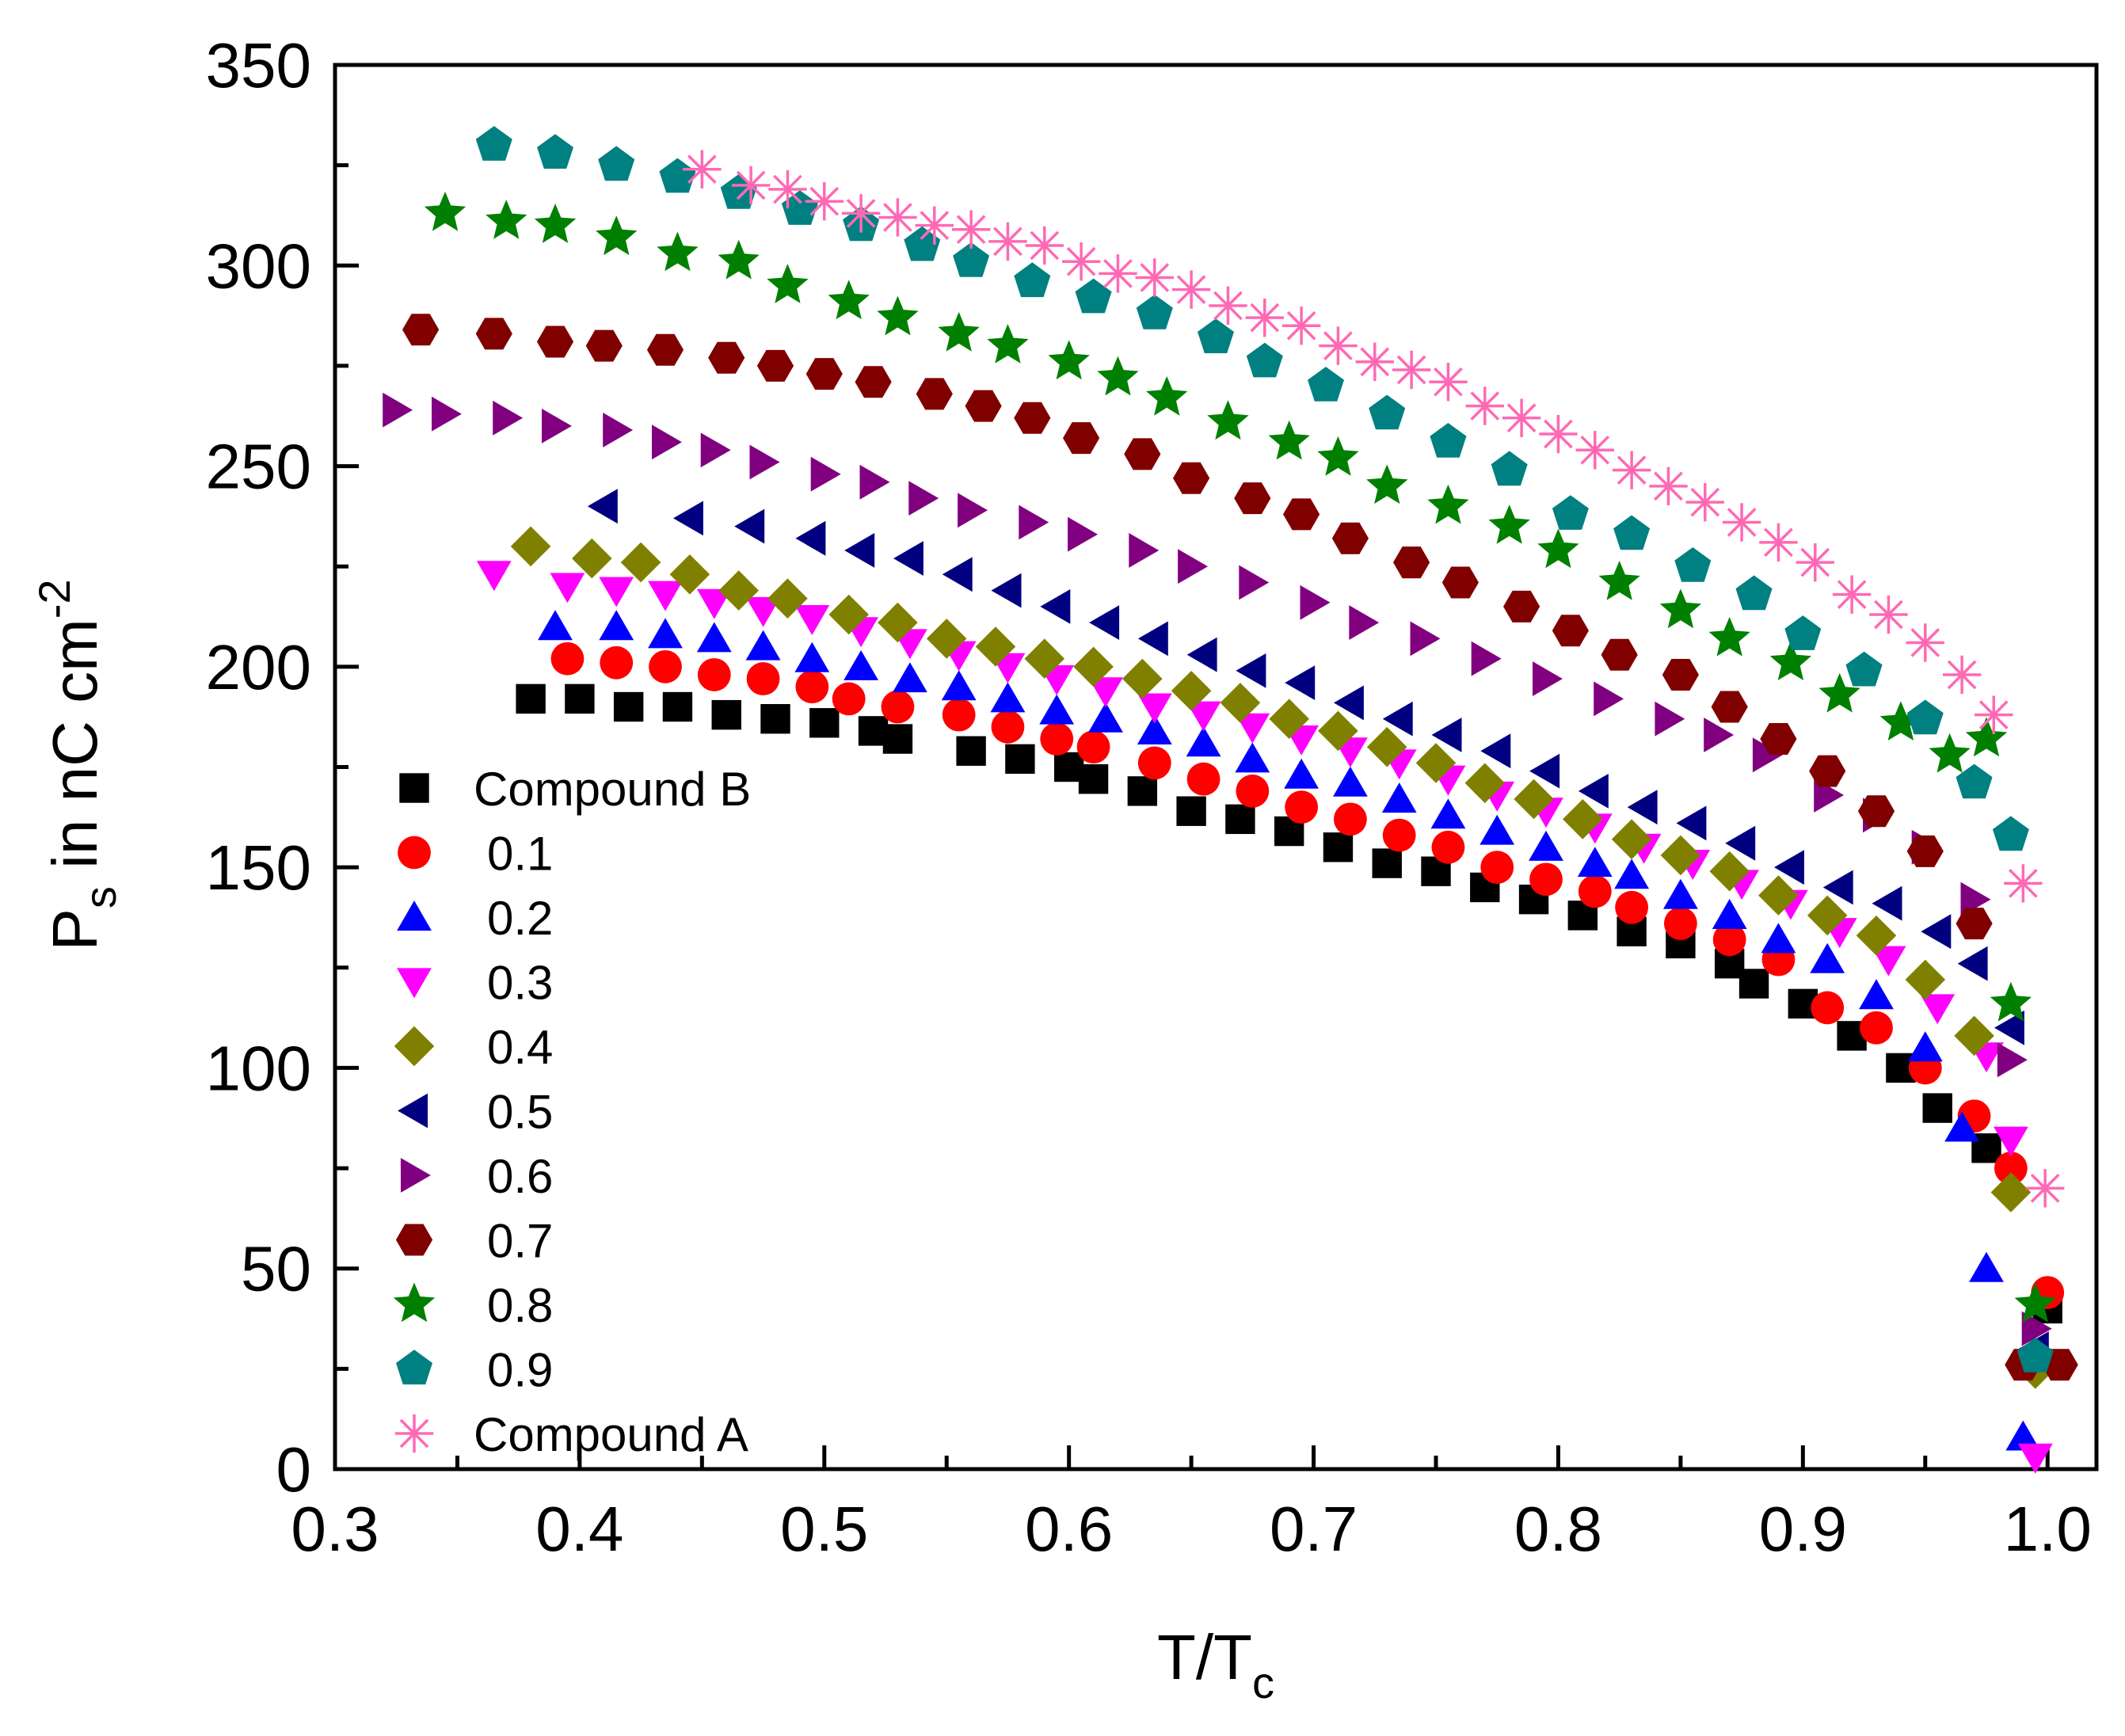 This screenshot has width=2125, height=1736. I want to click on y-axis-label-sup: -2, so click(54, 599).